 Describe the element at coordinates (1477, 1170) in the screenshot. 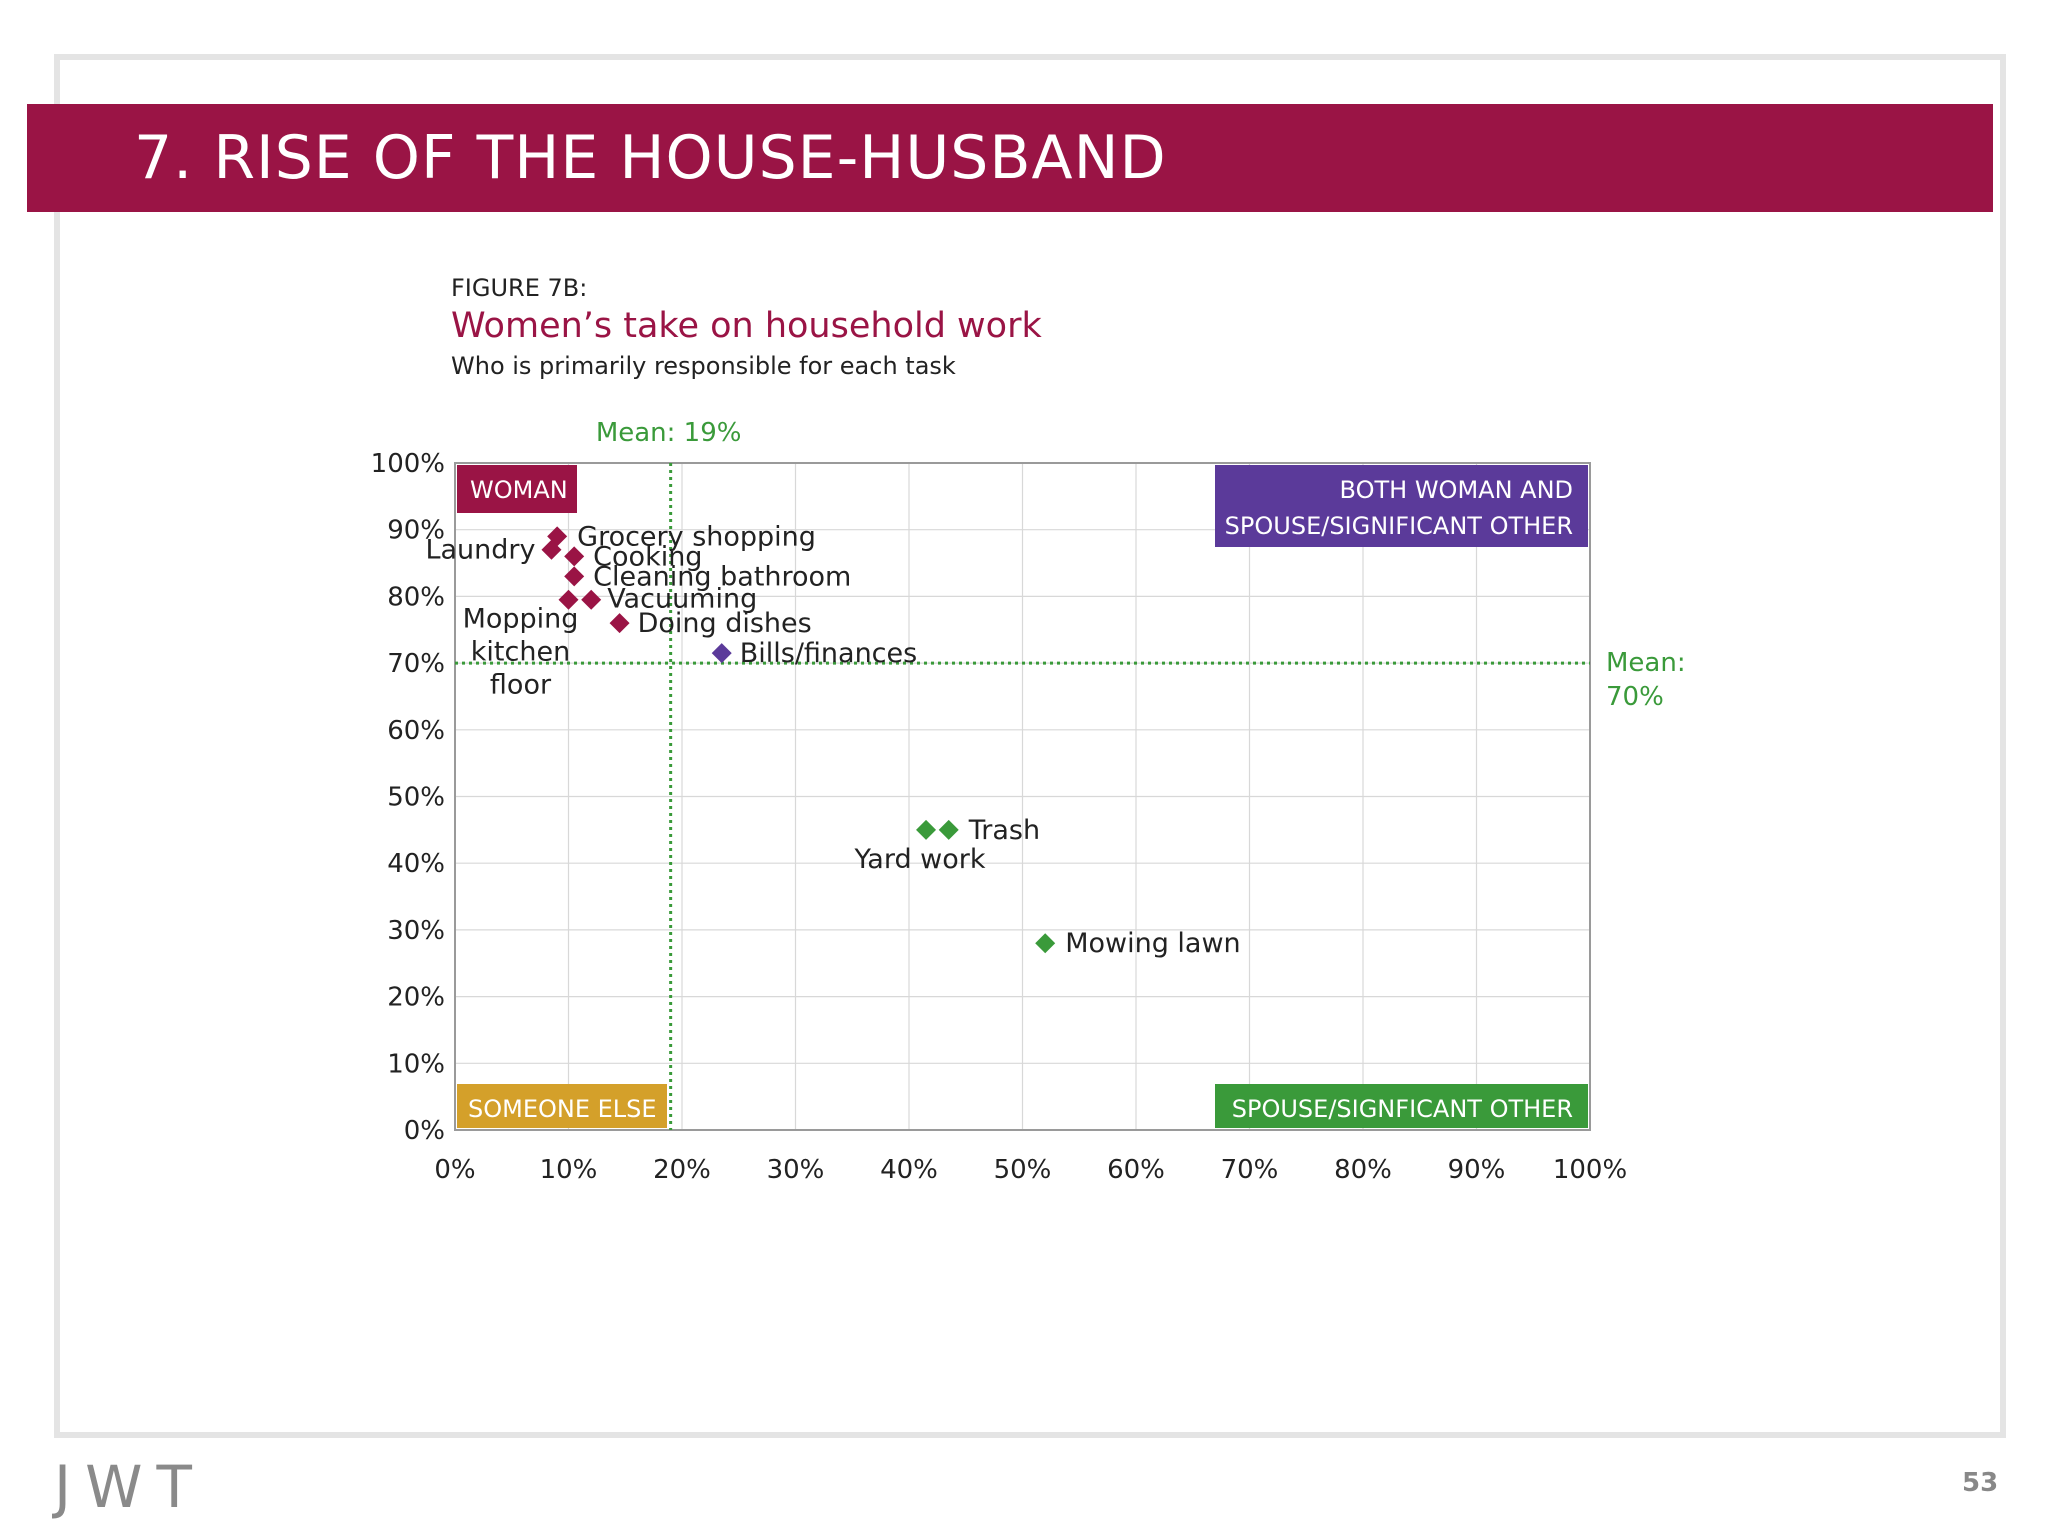

I see `x-tick-label: 90%` at that location.